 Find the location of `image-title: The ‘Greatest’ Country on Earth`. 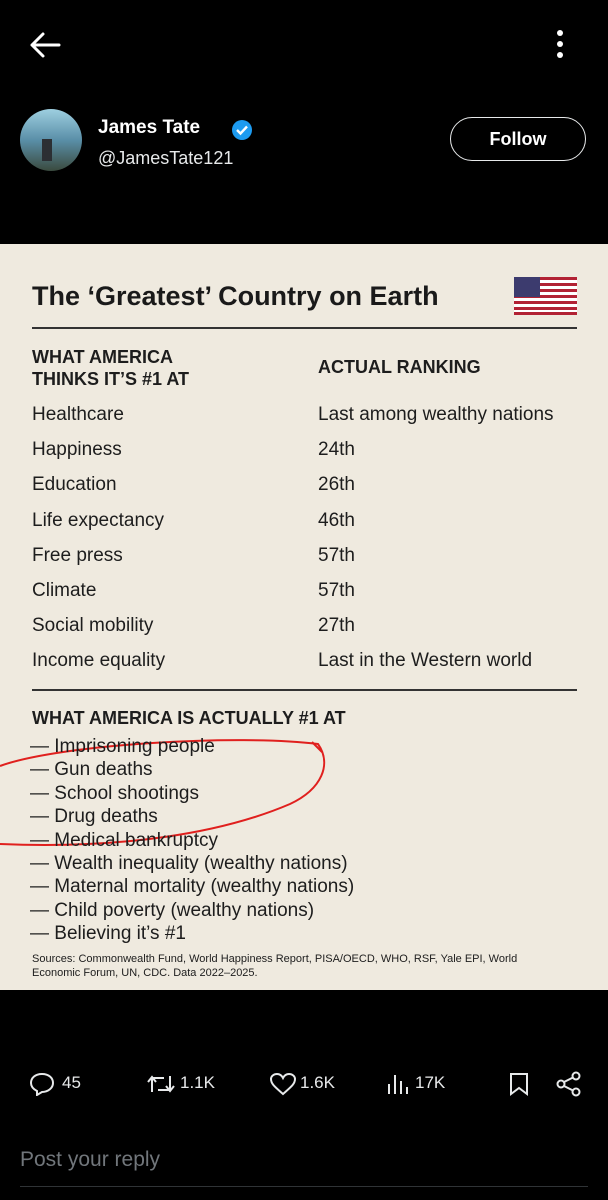

image-title: The ‘Greatest’ Country on Earth is located at coordinates (235, 296).